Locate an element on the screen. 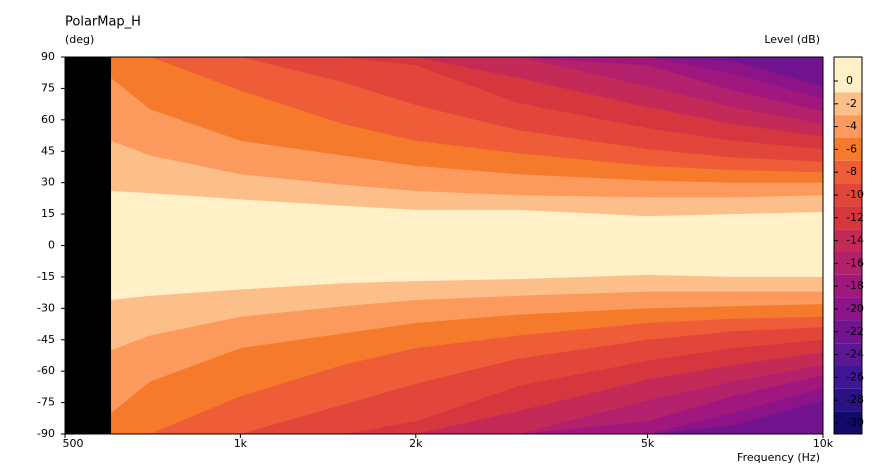 This screenshot has width=892, height=469. colorbar-tick-label: -18 is located at coordinates (855, 285).